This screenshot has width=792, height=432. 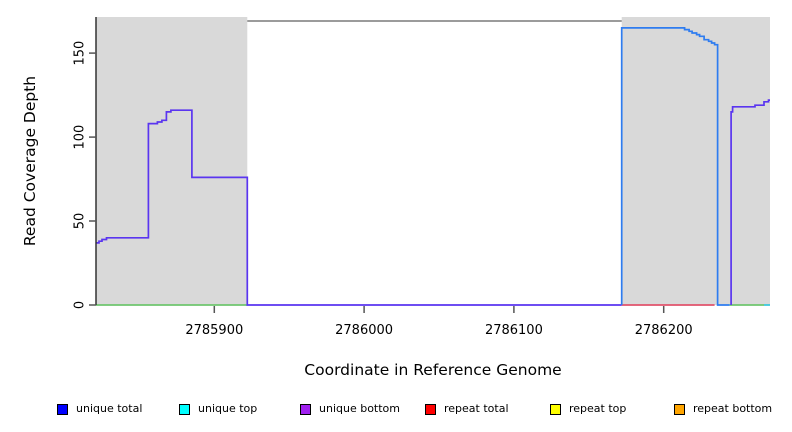 I want to click on x-tick-label: 2786200, so click(x=664, y=330).